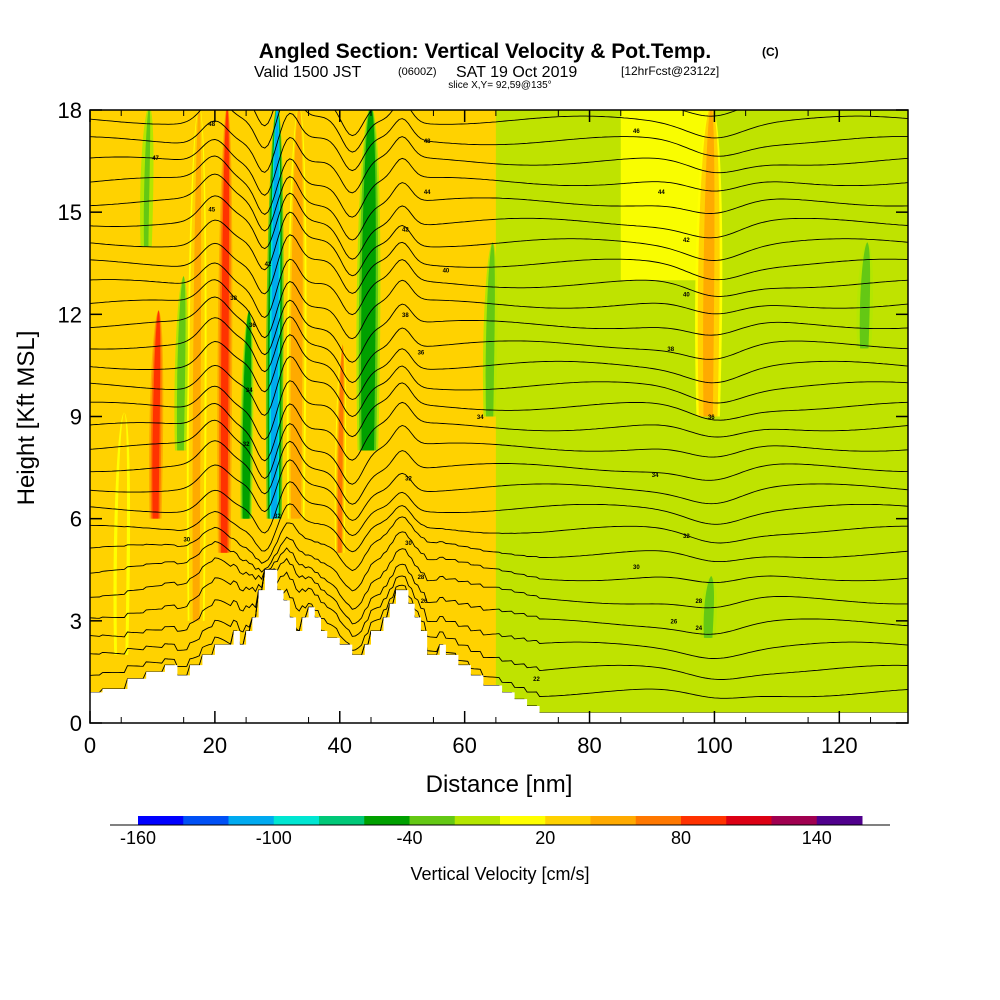 Image resolution: width=1000 pixels, height=1000 pixels. I want to click on slice-label: slice X,Y= 92,59@135°, so click(499, 85).